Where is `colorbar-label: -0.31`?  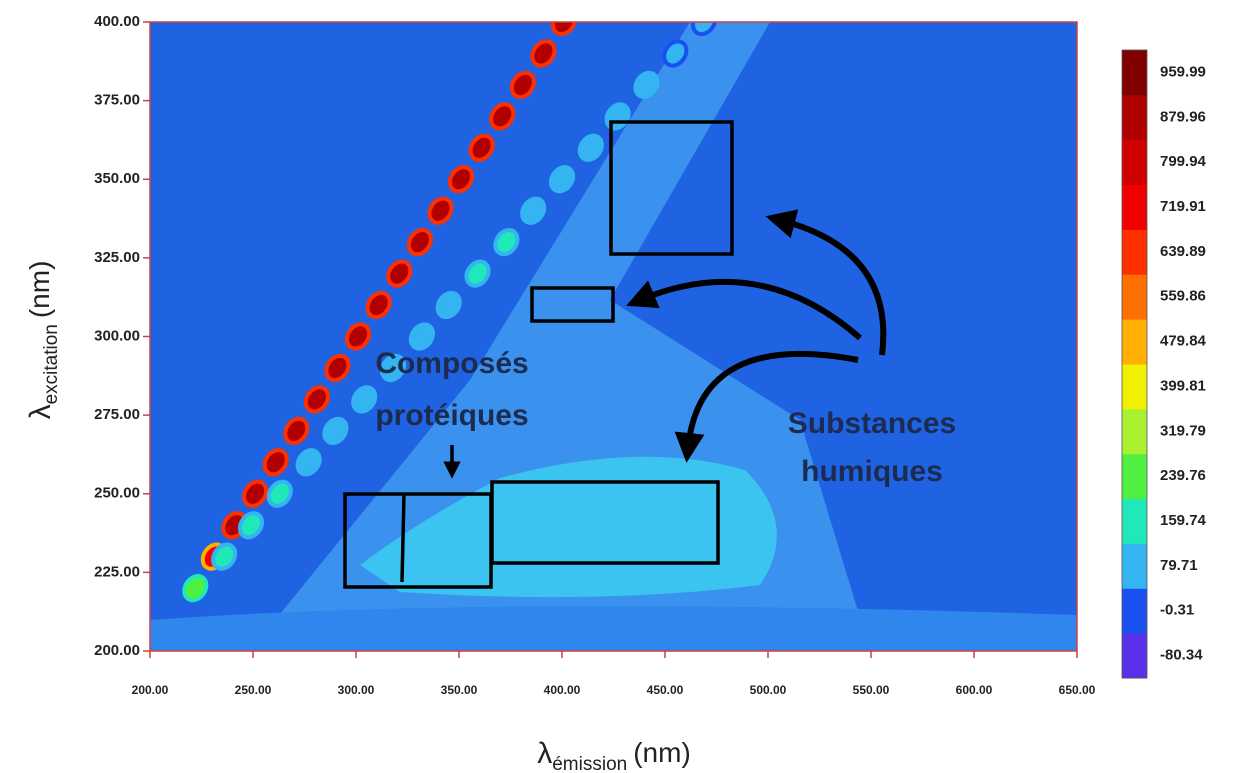 colorbar-label: -0.31 is located at coordinates (1177, 610).